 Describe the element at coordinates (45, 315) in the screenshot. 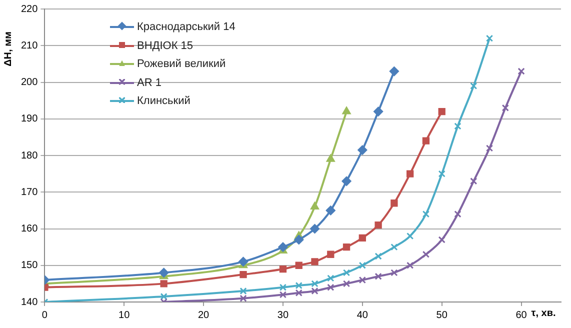

I see `x-tick-label: 0` at that location.